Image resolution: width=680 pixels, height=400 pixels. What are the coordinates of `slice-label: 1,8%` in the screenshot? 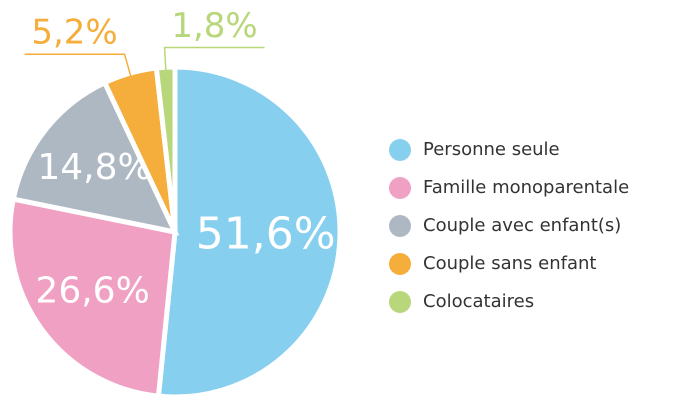 It's located at (214, 26).